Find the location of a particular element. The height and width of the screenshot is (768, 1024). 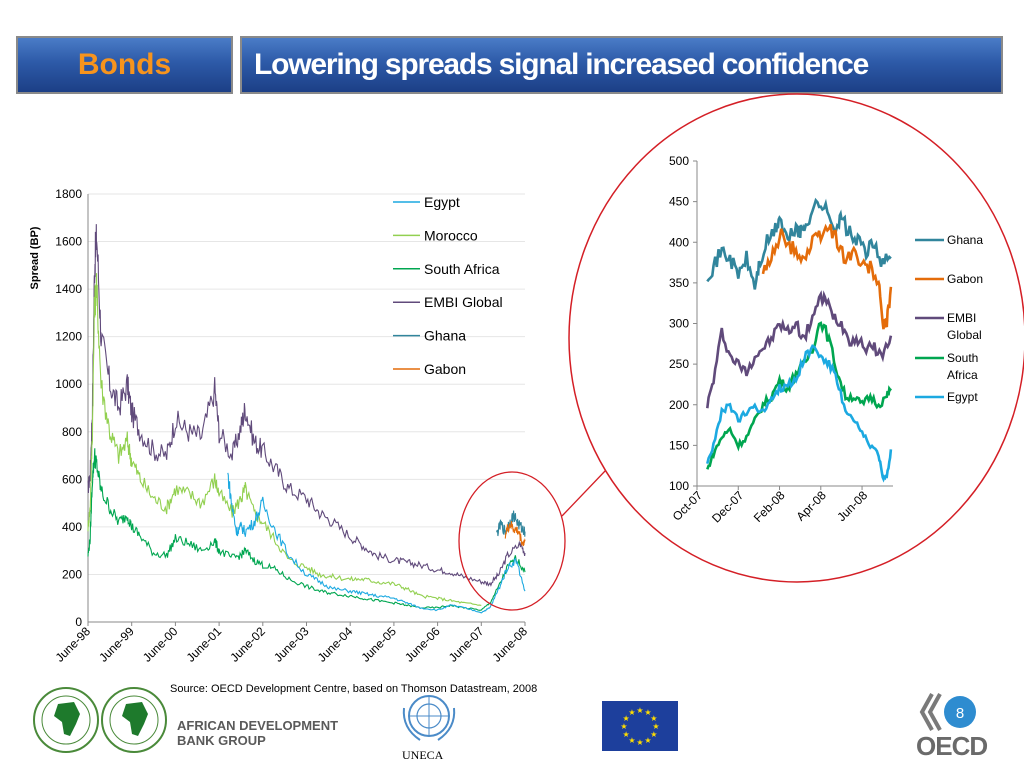

zoom-series-egypt is located at coordinates (799, 413).